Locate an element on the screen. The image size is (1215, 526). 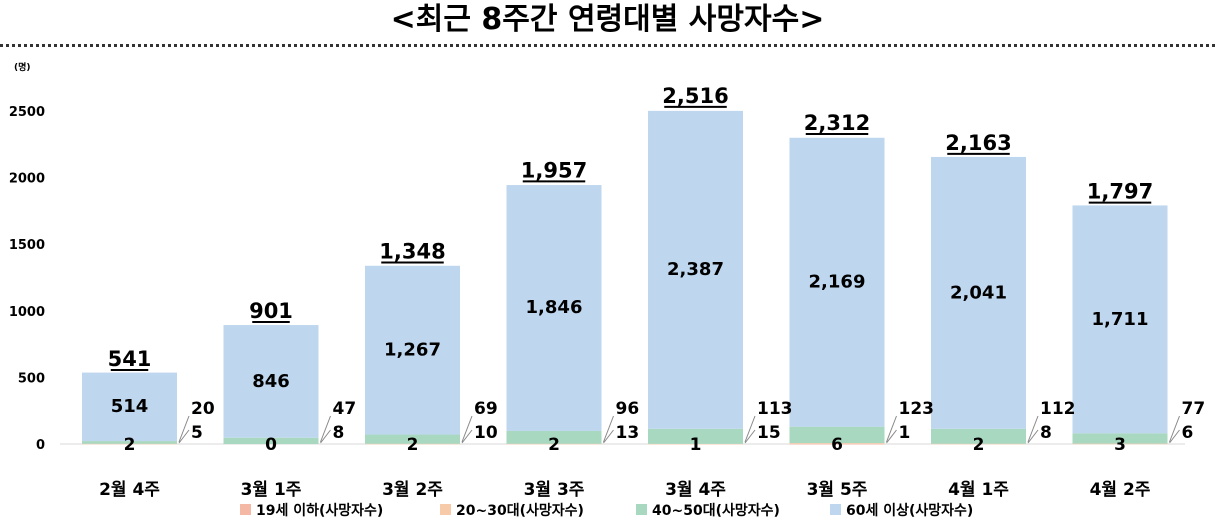
category-label: 3월 5주 is located at coordinates (837, 490).